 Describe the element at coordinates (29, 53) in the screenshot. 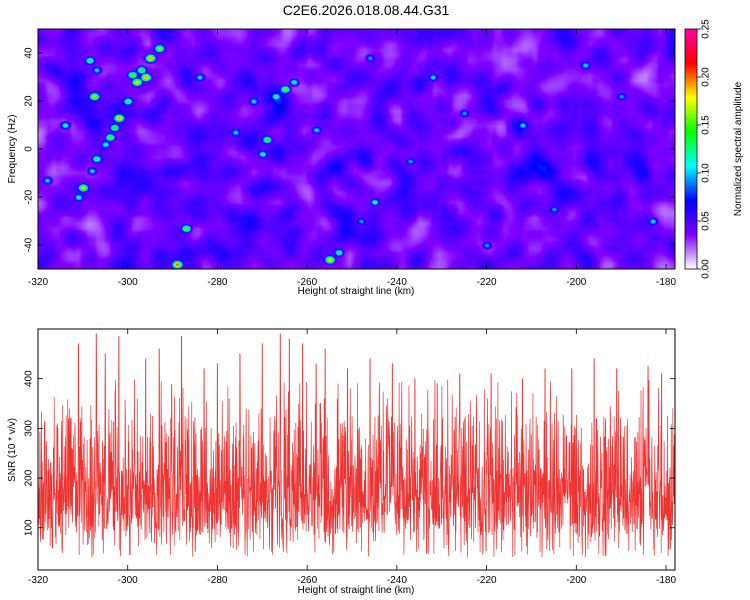

I see `y-tick-label: 40` at that location.